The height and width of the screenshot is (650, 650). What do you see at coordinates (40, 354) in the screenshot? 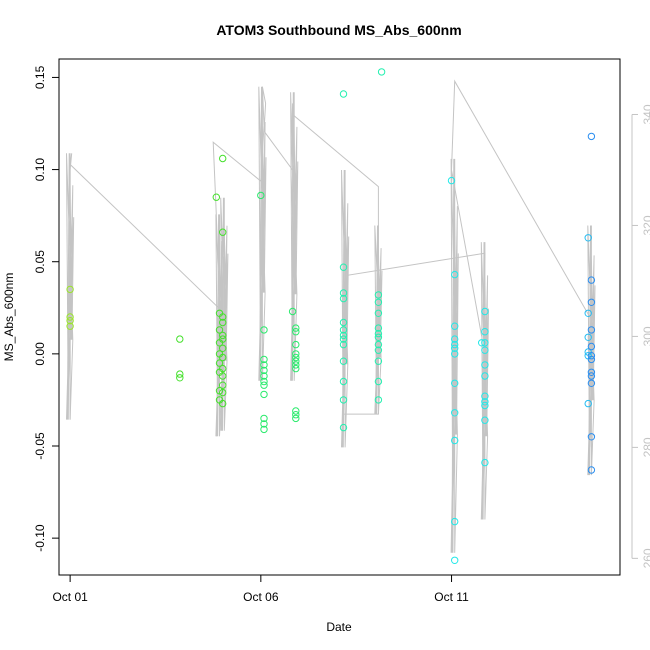
I see `y-tick-label: 0.00` at bounding box center [40, 354].